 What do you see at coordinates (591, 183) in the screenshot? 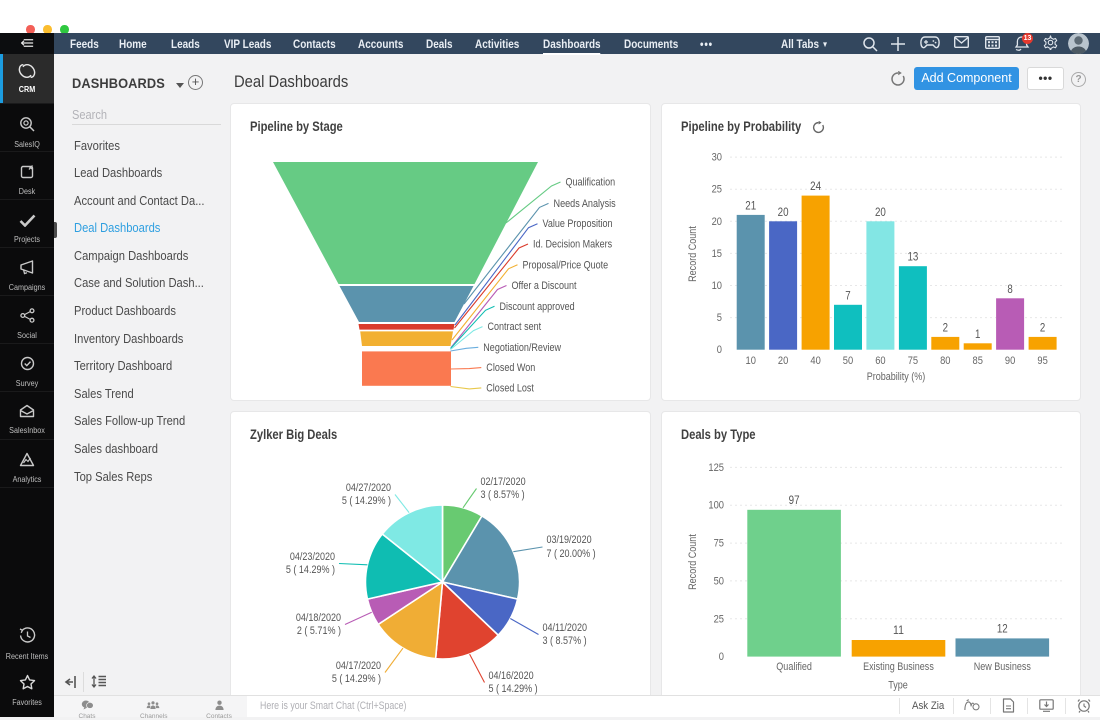
I see `svg-text: Qualification` at bounding box center [591, 183].